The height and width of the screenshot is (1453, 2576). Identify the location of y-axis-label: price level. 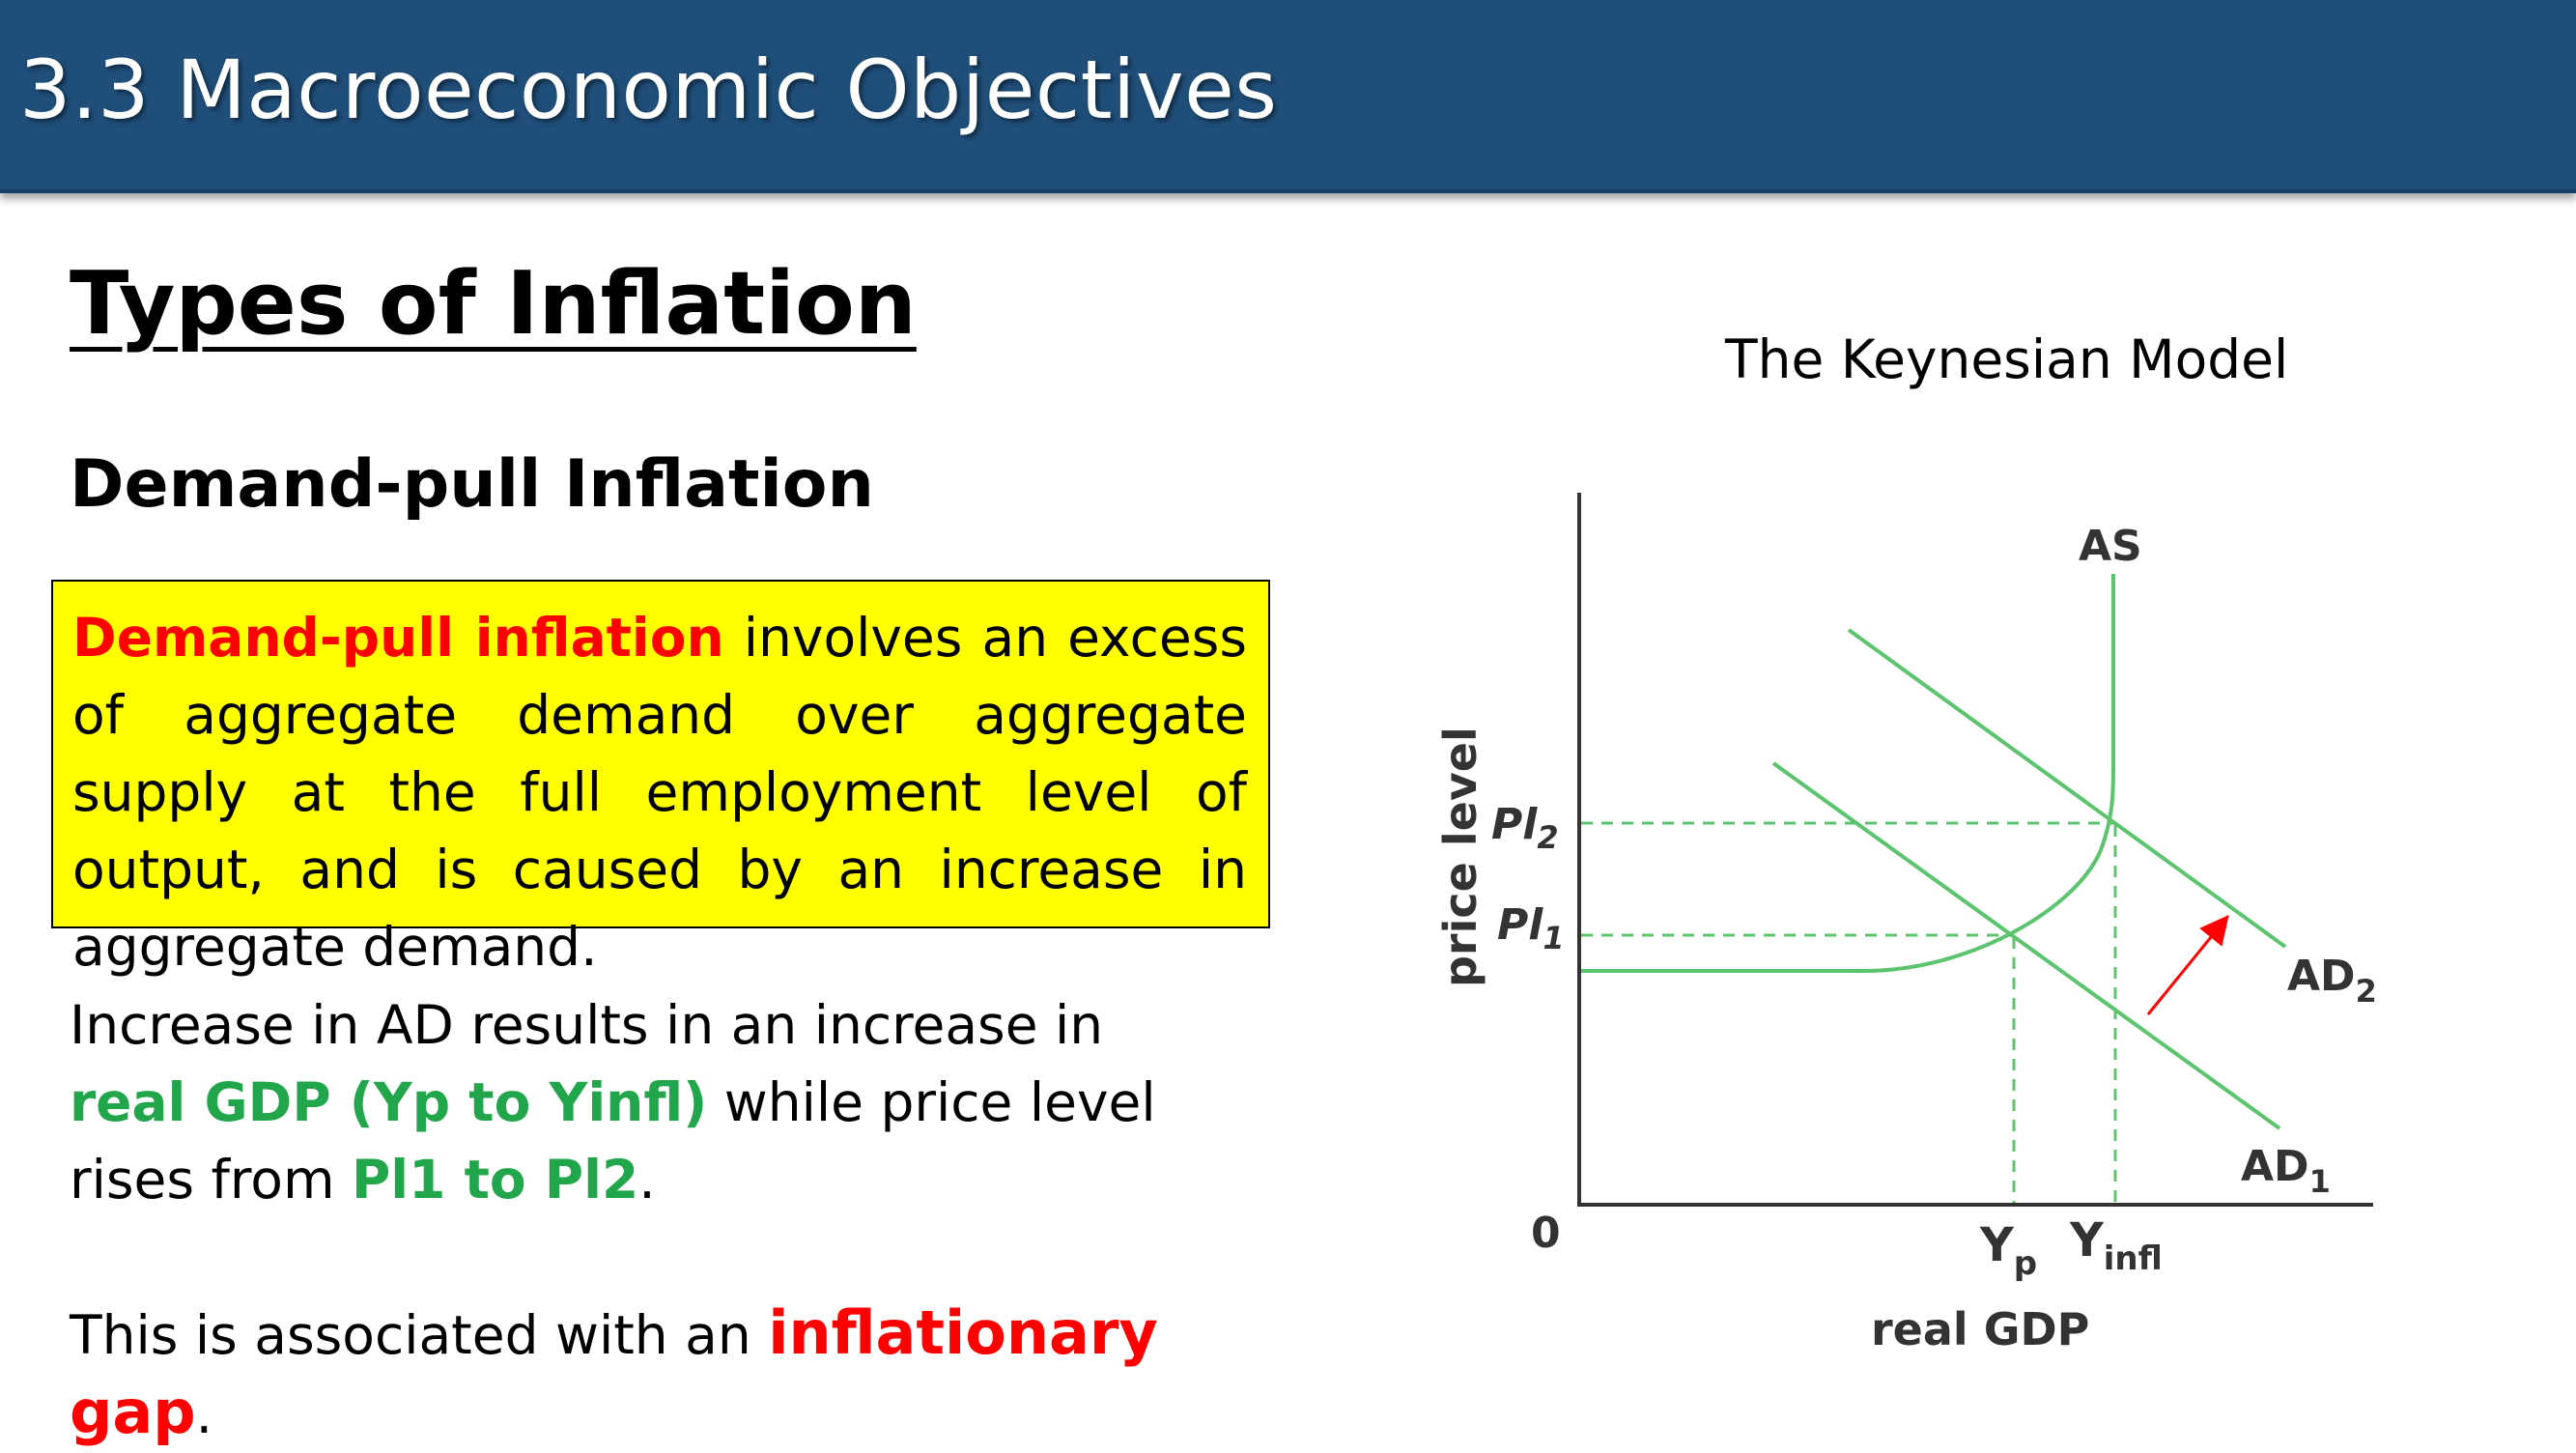
(1460, 856).